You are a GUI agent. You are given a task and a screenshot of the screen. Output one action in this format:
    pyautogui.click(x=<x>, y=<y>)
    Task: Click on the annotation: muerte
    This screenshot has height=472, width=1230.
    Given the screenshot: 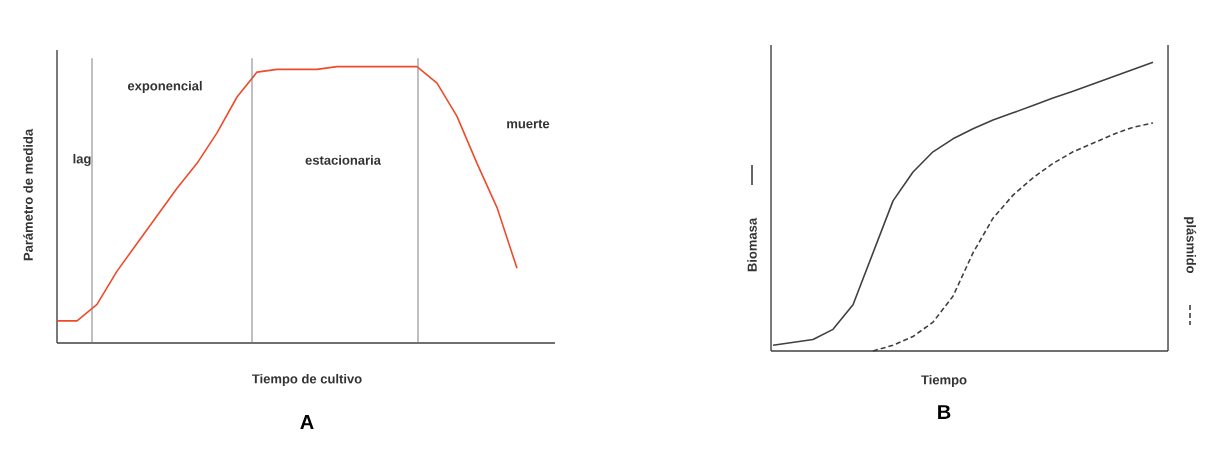 What is the action you would take?
    pyautogui.click(x=528, y=124)
    